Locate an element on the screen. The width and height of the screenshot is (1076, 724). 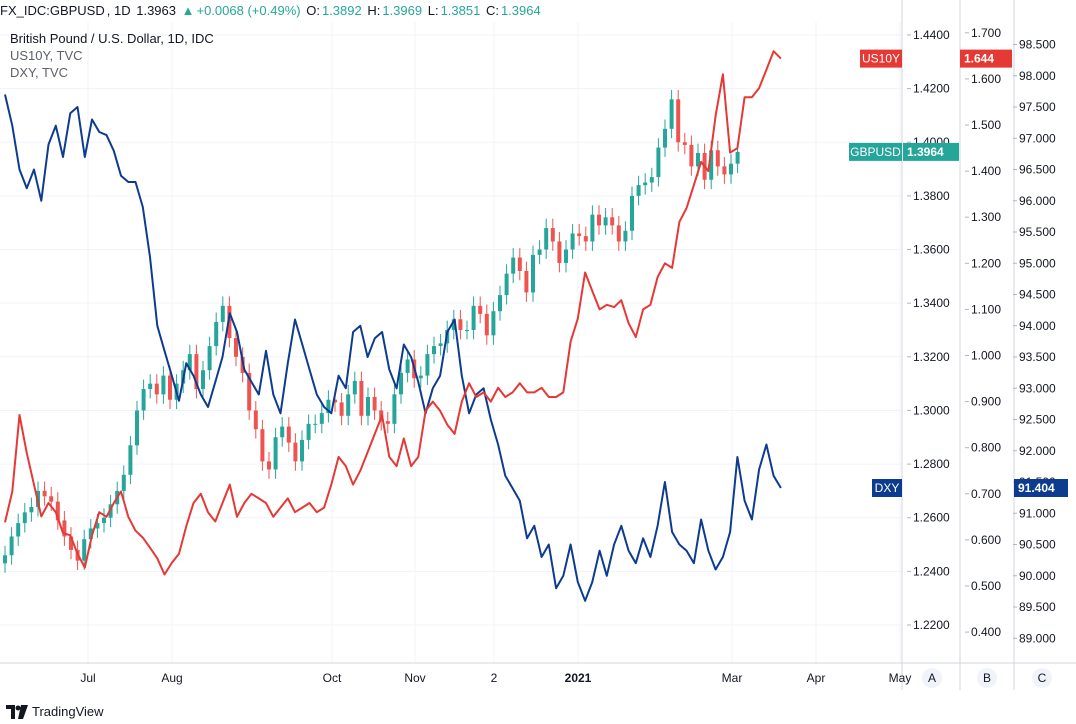
x-tick-label: Oct is located at coordinates (332, 678).